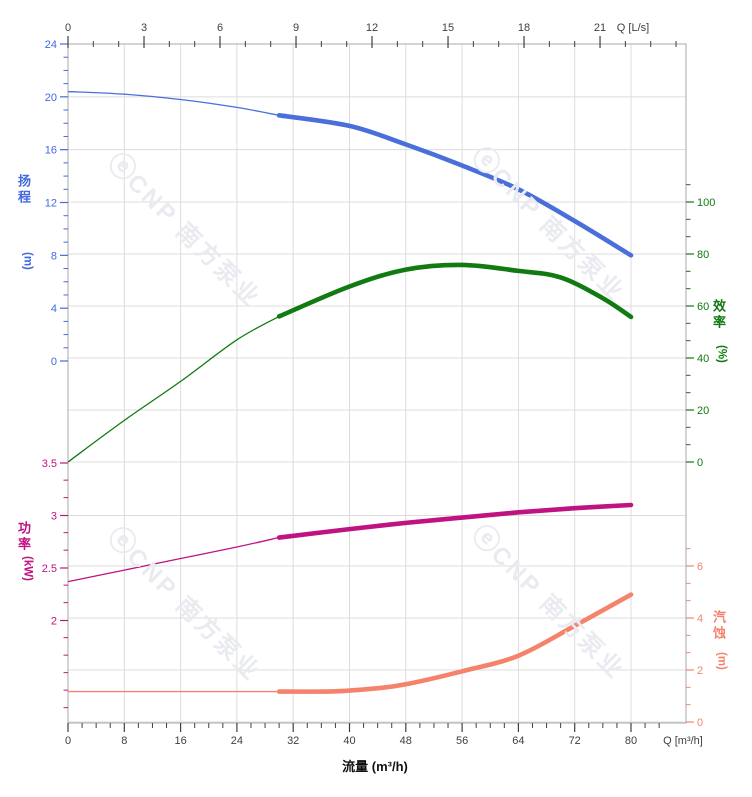  Describe the element at coordinates (293, 741) in the screenshot. I see `tick-label: 32` at that location.